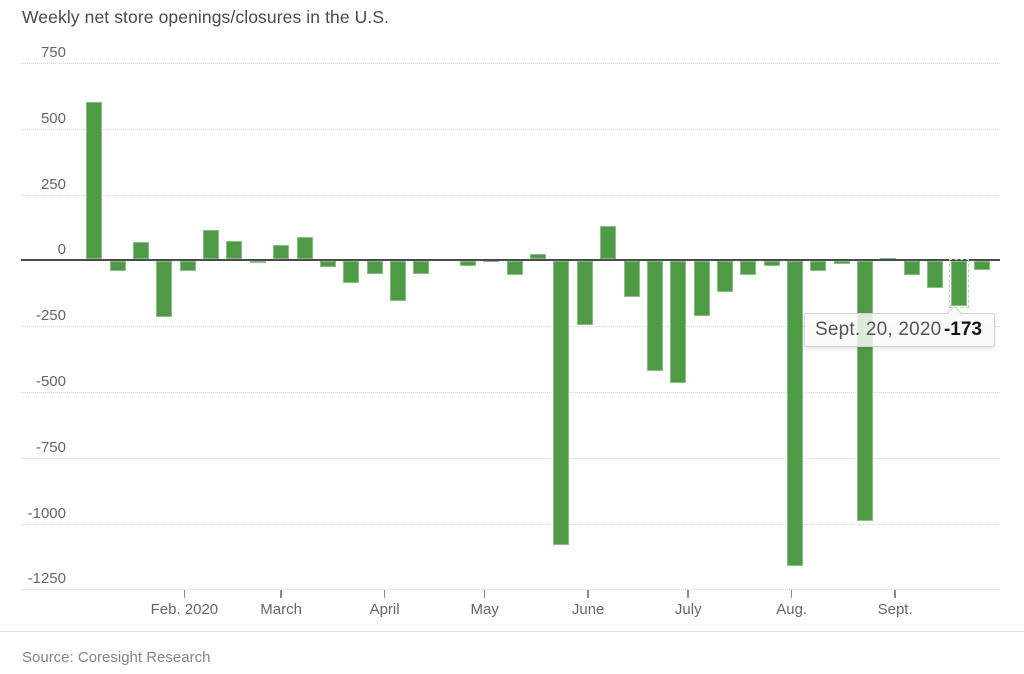  What do you see at coordinates (281, 252) in the screenshot?
I see `bar-march-1-2020` at bounding box center [281, 252].